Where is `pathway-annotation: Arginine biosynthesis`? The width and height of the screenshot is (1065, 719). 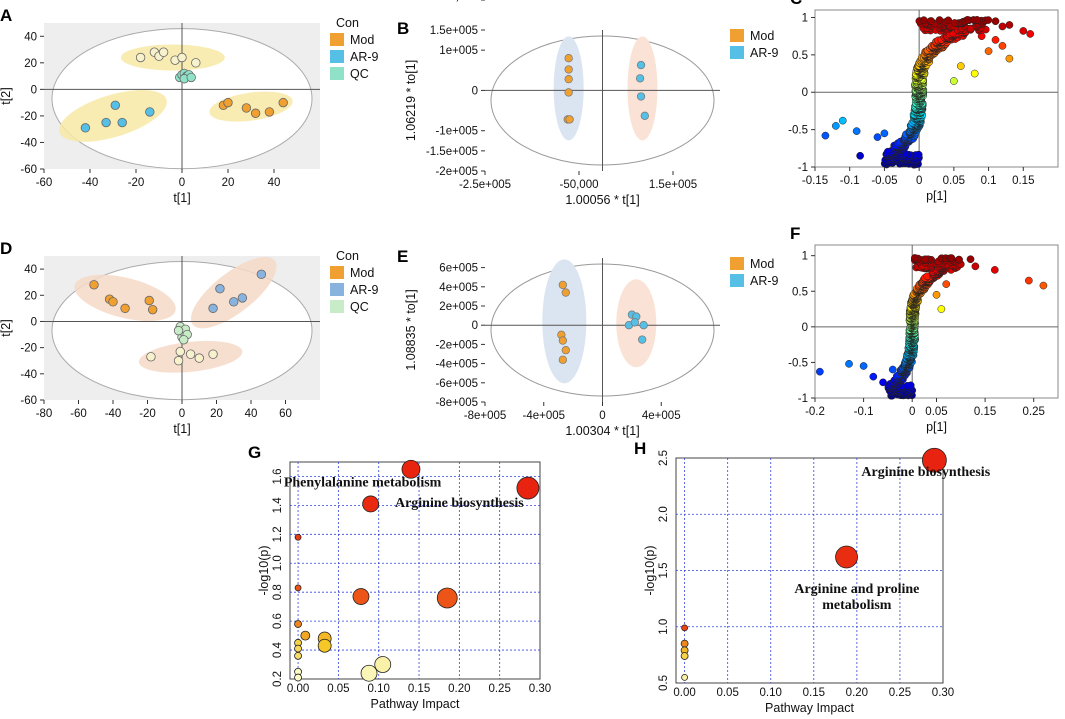
pathway-annotation: Arginine biosynthesis is located at coordinates (925, 472).